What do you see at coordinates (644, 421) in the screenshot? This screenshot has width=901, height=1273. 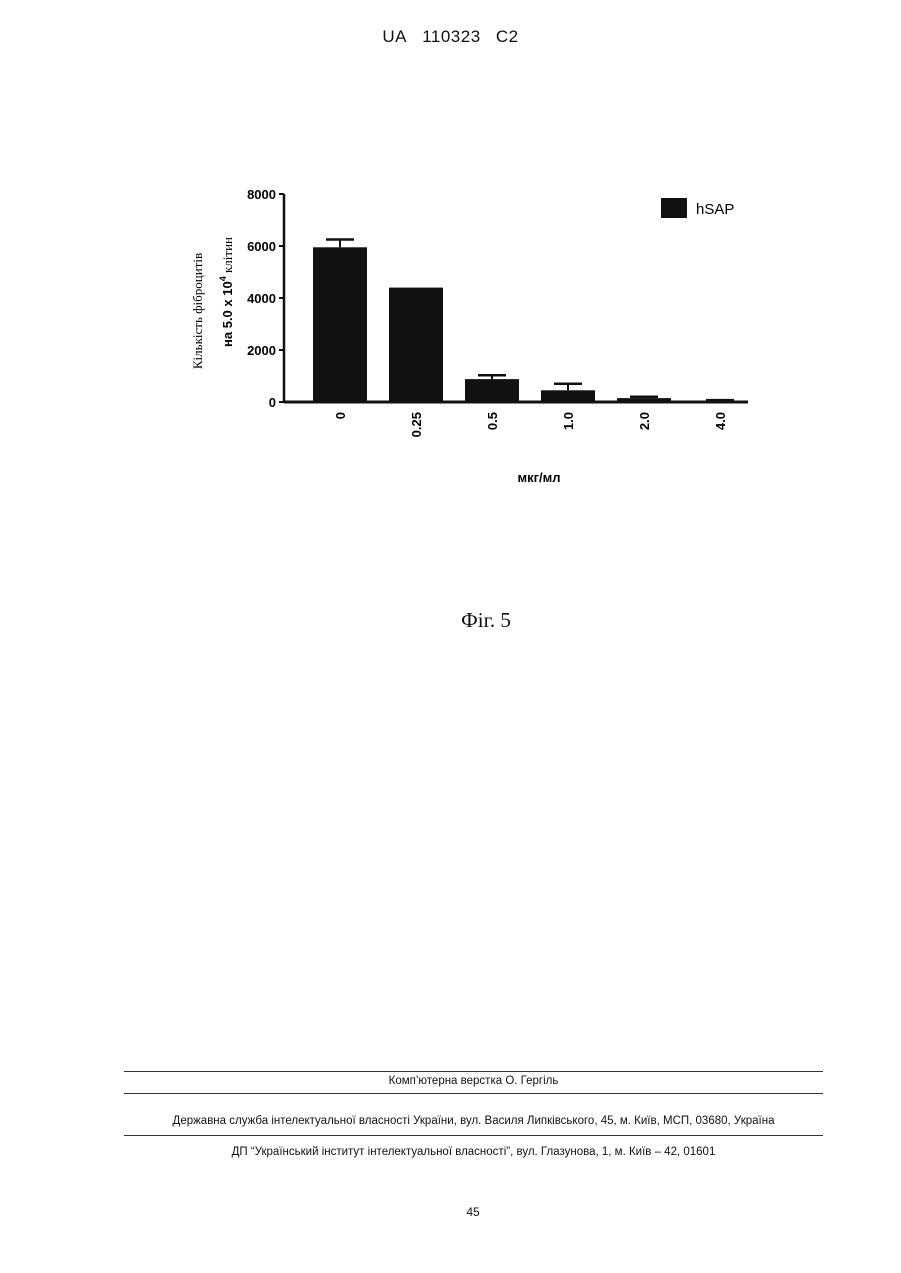 I see `x-tick-label: 2.0` at bounding box center [644, 421].